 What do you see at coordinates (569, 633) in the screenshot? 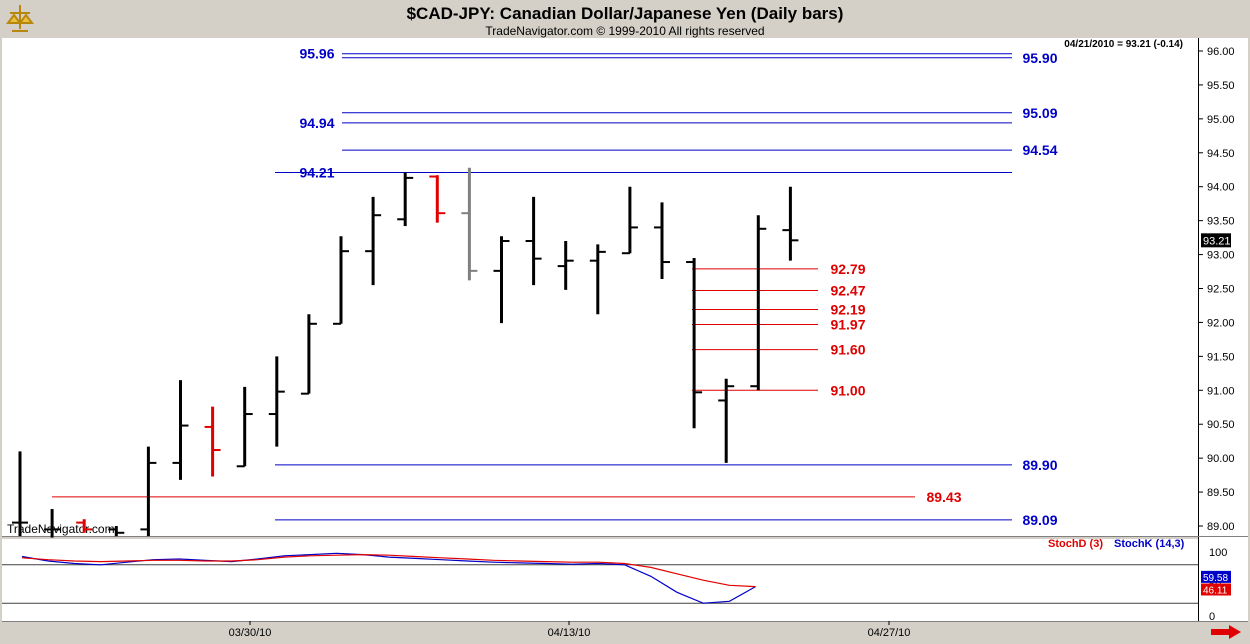
I see `x-tick-label: 04/13/10` at bounding box center [569, 633].